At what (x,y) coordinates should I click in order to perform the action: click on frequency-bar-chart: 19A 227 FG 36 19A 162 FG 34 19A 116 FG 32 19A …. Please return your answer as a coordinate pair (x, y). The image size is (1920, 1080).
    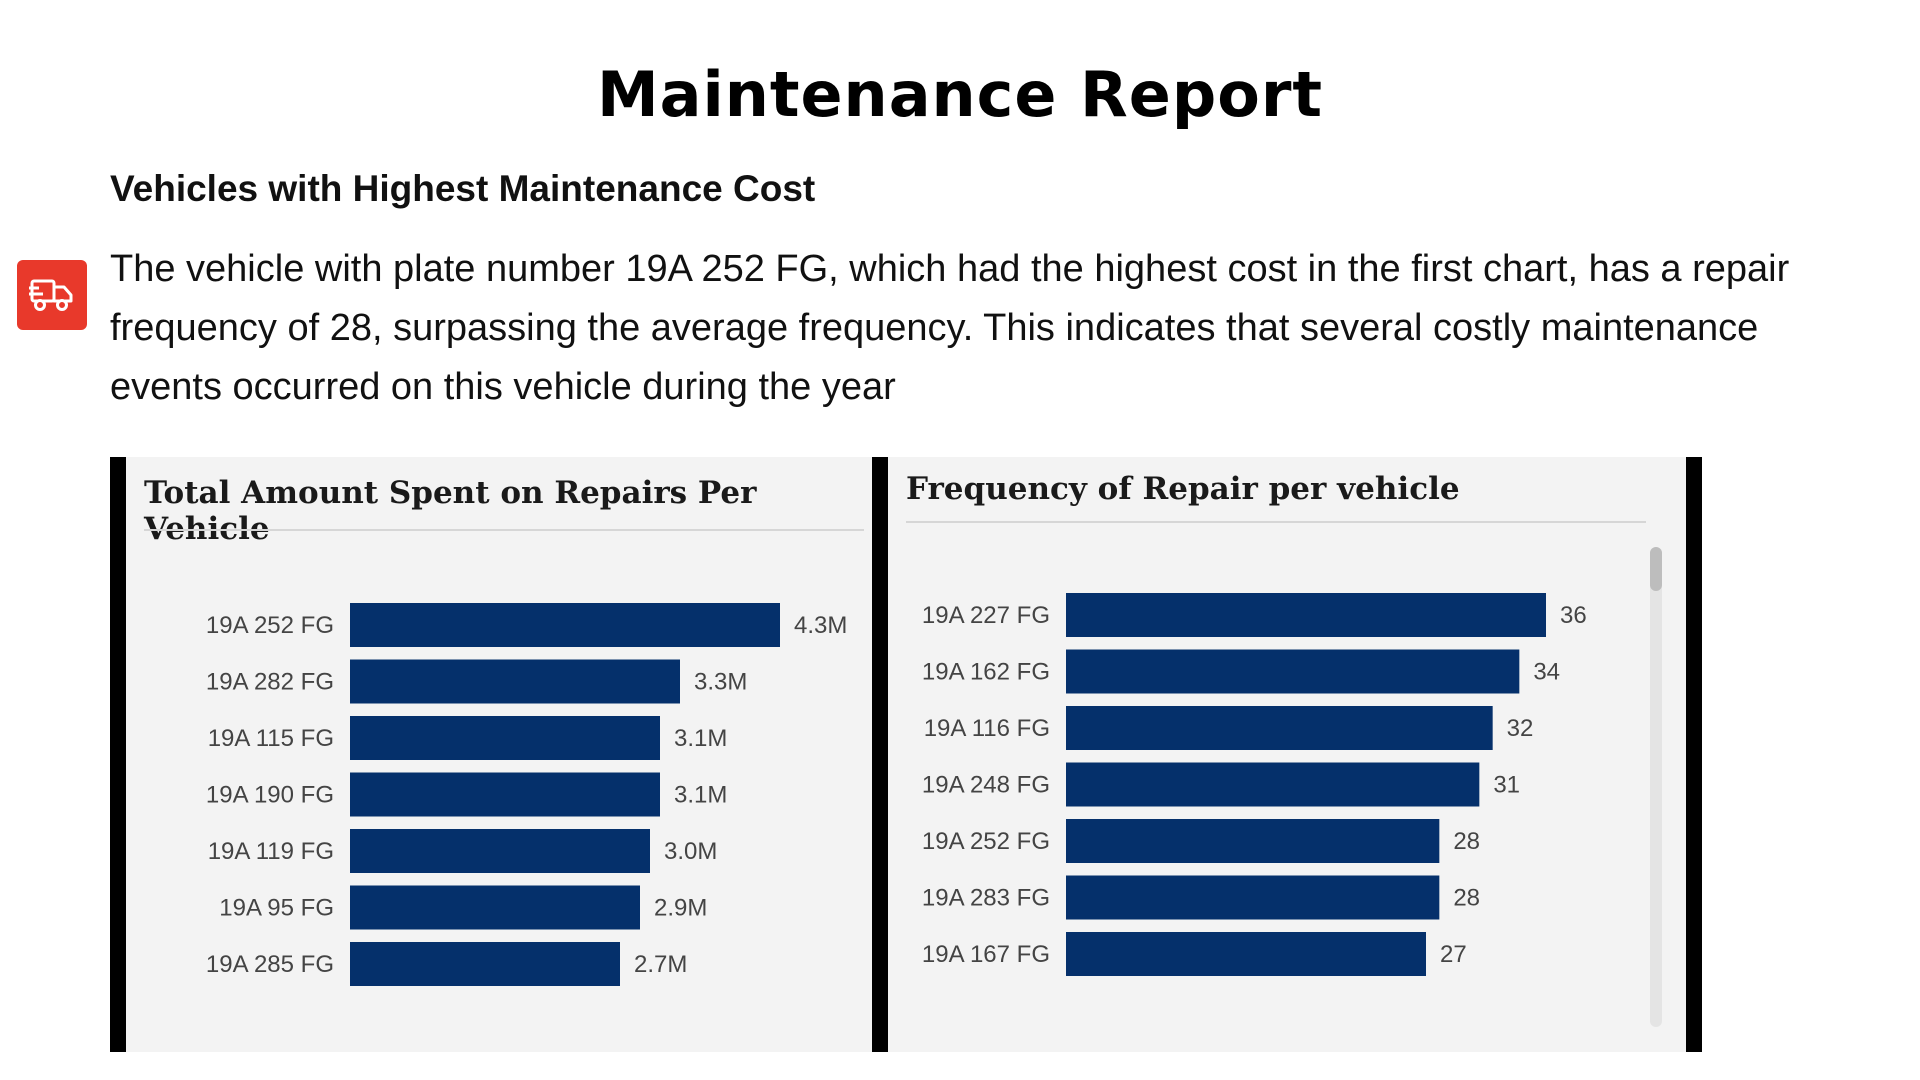
    Looking at the image, I should click on (1254, 784).